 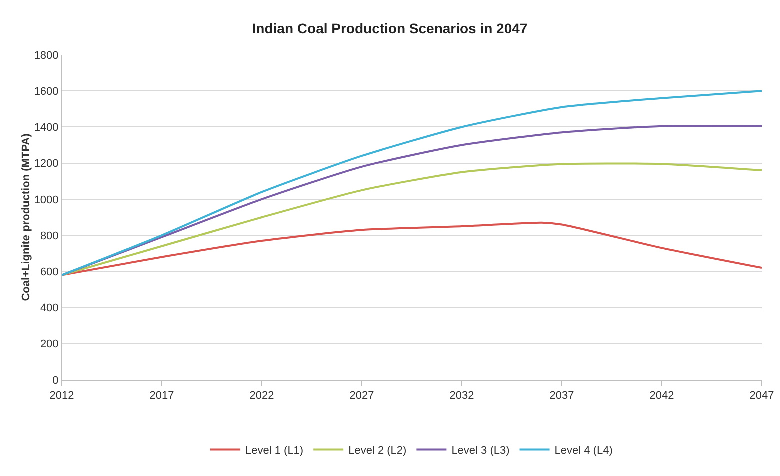 I want to click on x-tick-label: 2032, so click(x=462, y=396).